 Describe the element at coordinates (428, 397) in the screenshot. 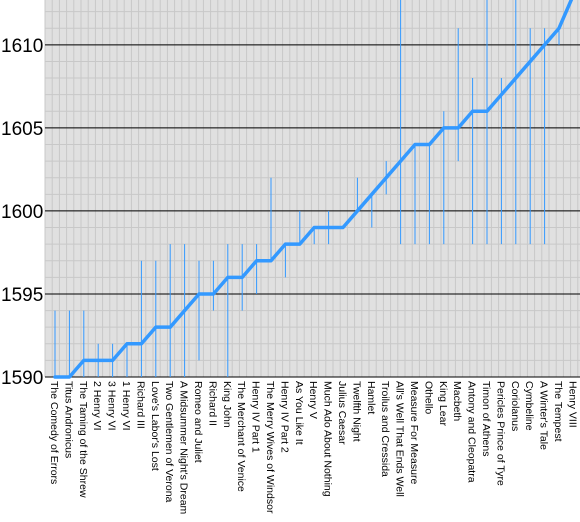

I see `x-tick-label: Othello` at that location.